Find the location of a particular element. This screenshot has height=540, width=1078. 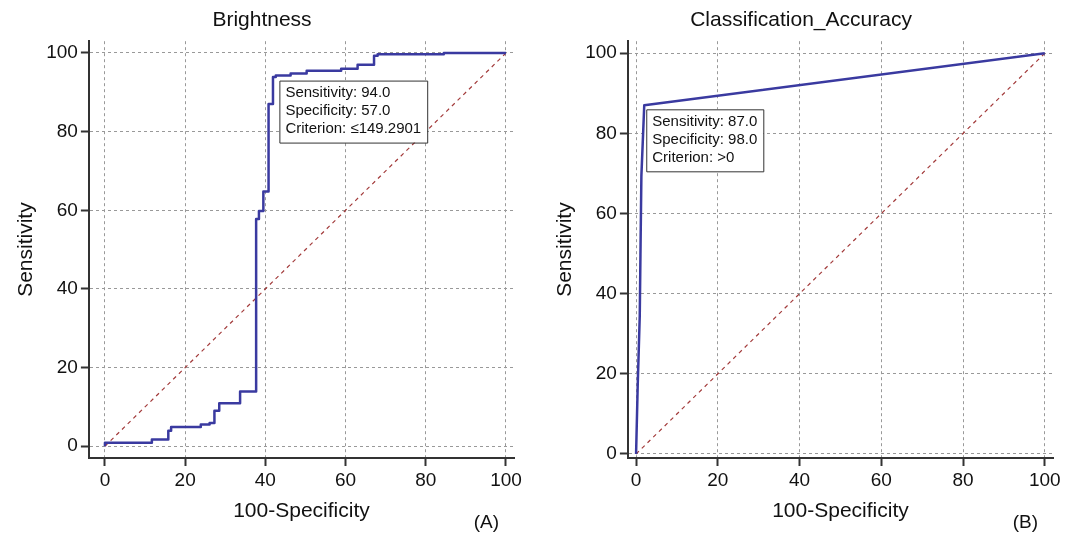

annotation: Sensitivity: 94.0 Specificity: 57.0 Criterion: ≤149.2901 is located at coordinates (353, 110).